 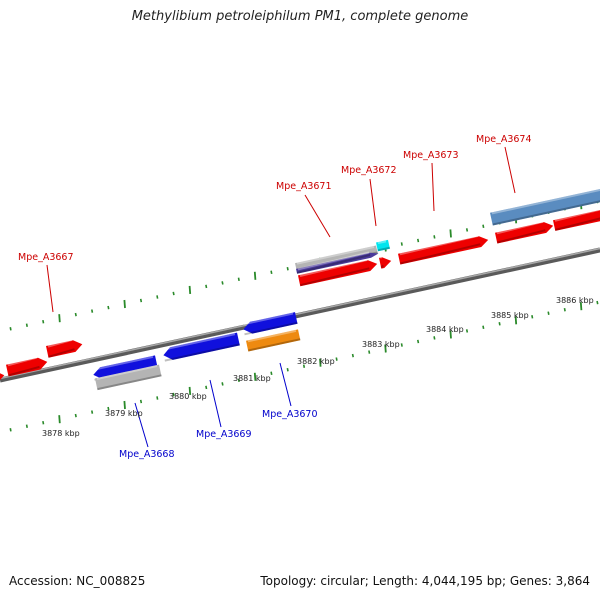 What do you see at coordinates (215, 403) in the screenshot?
I see `leader-mpe-a3669` at bounding box center [215, 403].